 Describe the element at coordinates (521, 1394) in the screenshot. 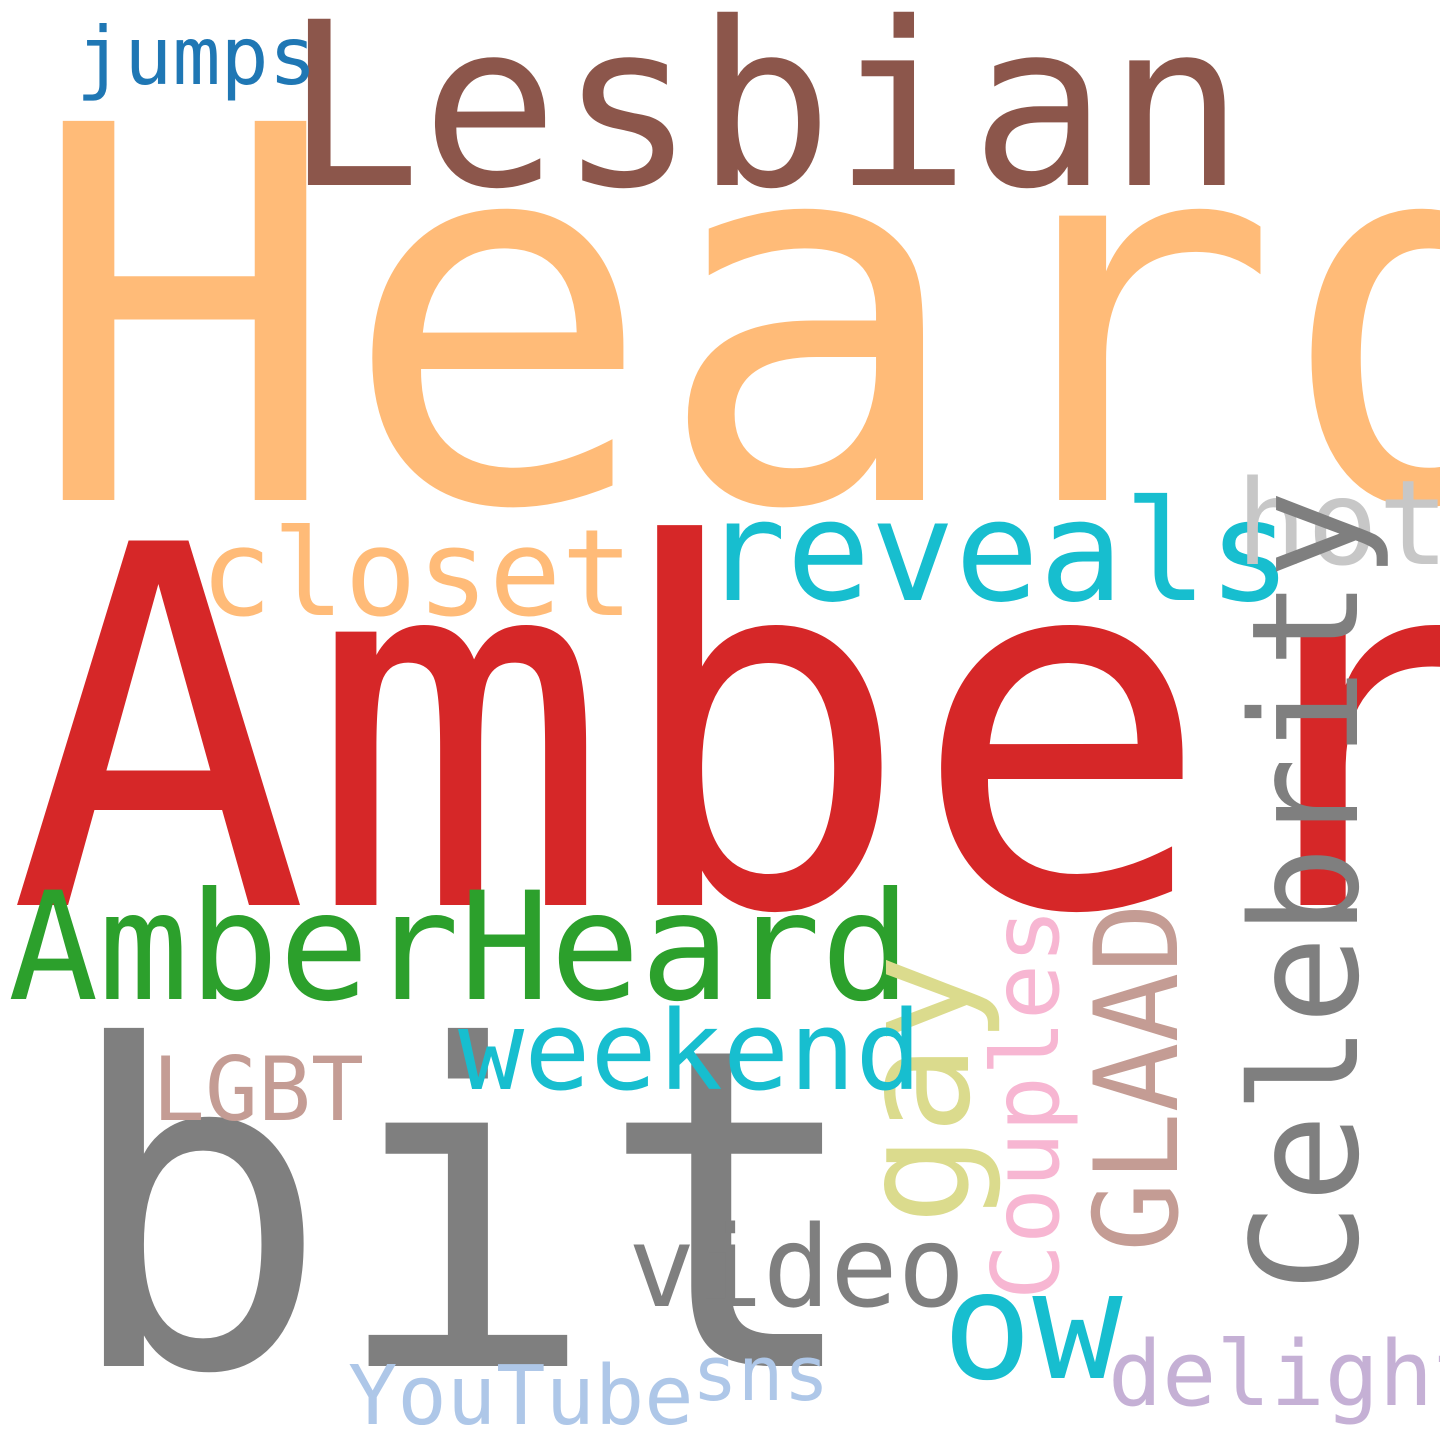

I see `word-youtube: YouTube` at that location.